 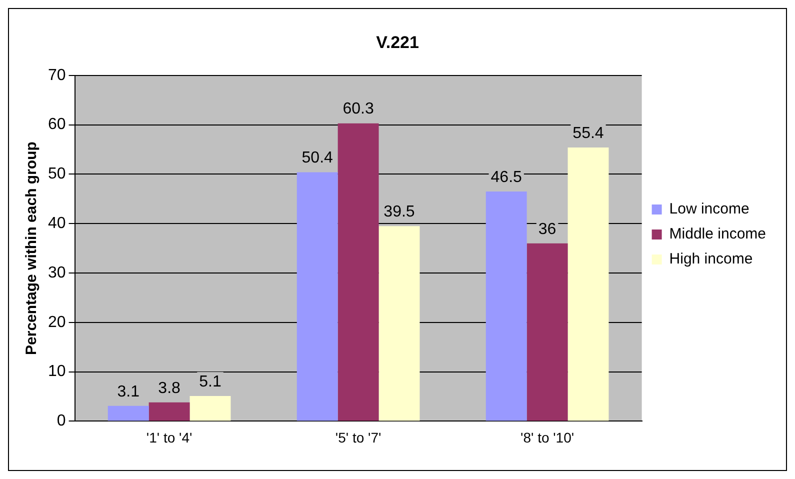 What do you see at coordinates (399, 211) in the screenshot?
I see `data-label: 39.5` at bounding box center [399, 211].